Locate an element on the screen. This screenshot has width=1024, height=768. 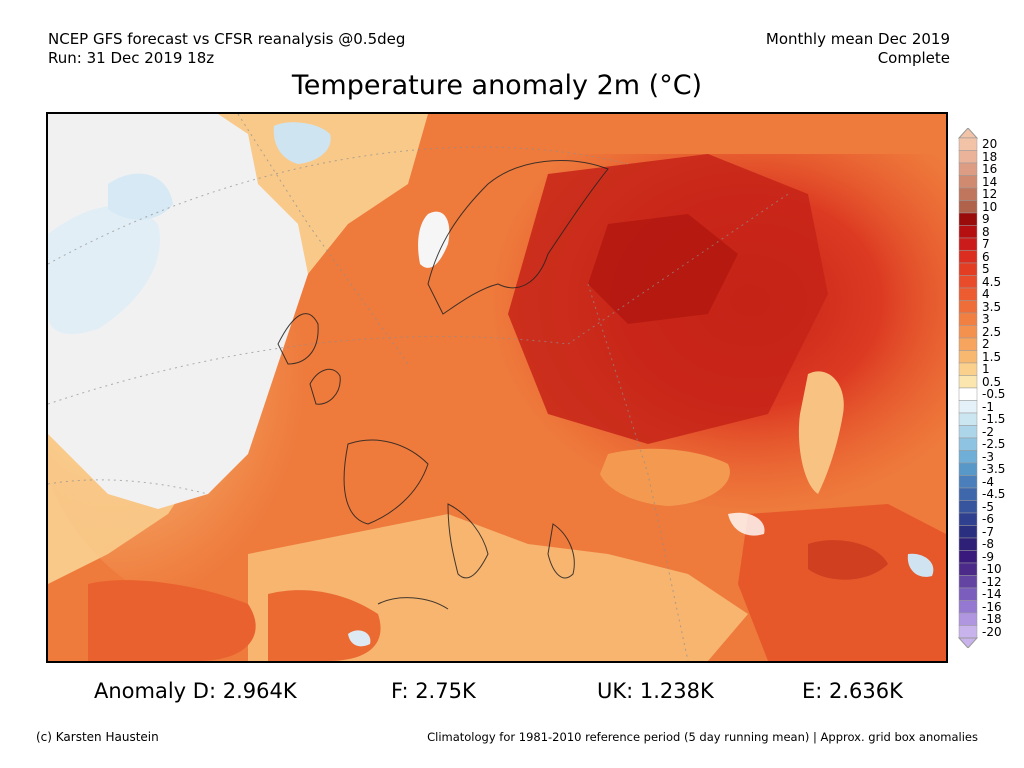
colorbar is located at coordinates (968, 388).